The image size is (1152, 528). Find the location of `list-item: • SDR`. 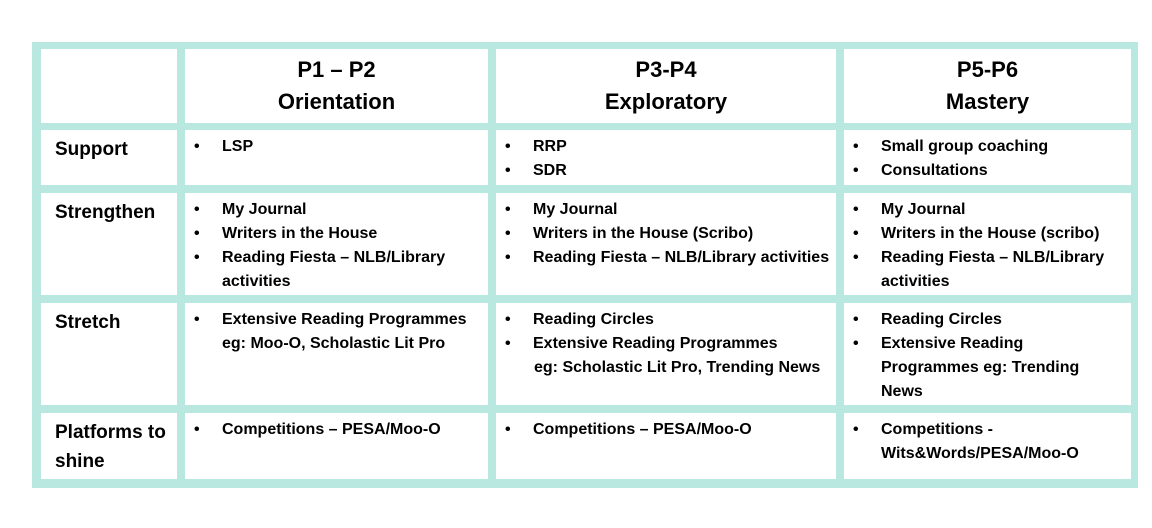

list-item: • SDR is located at coordinates (663, 171).